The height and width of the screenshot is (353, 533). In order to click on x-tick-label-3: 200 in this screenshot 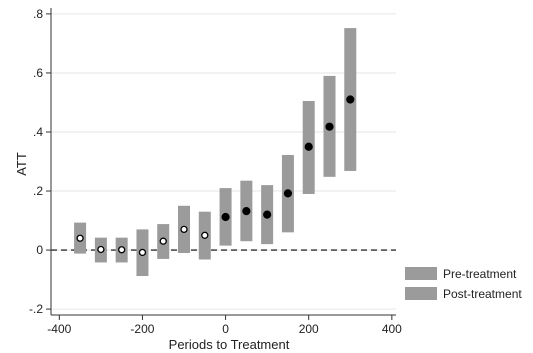, I will do `click(309, 329)`.